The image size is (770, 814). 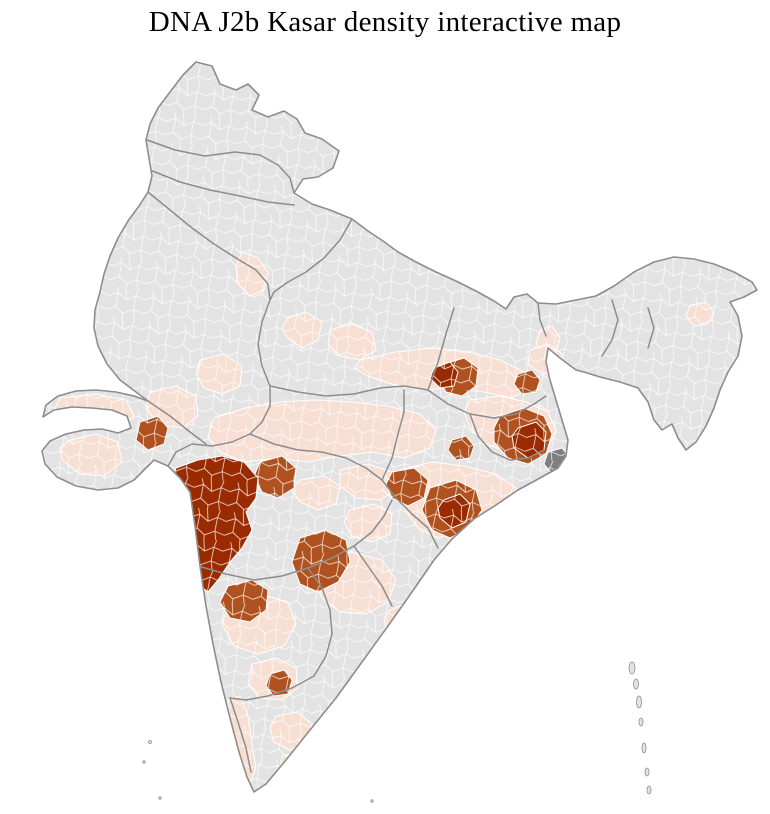 I want to click on andaman-nicobar-islands, so click(x=640, y=728).